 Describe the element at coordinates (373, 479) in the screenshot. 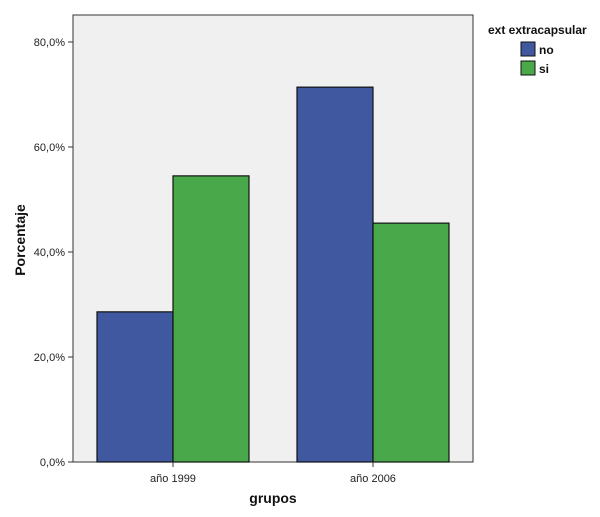

I see `x-tick-label: año 2006` at that location.